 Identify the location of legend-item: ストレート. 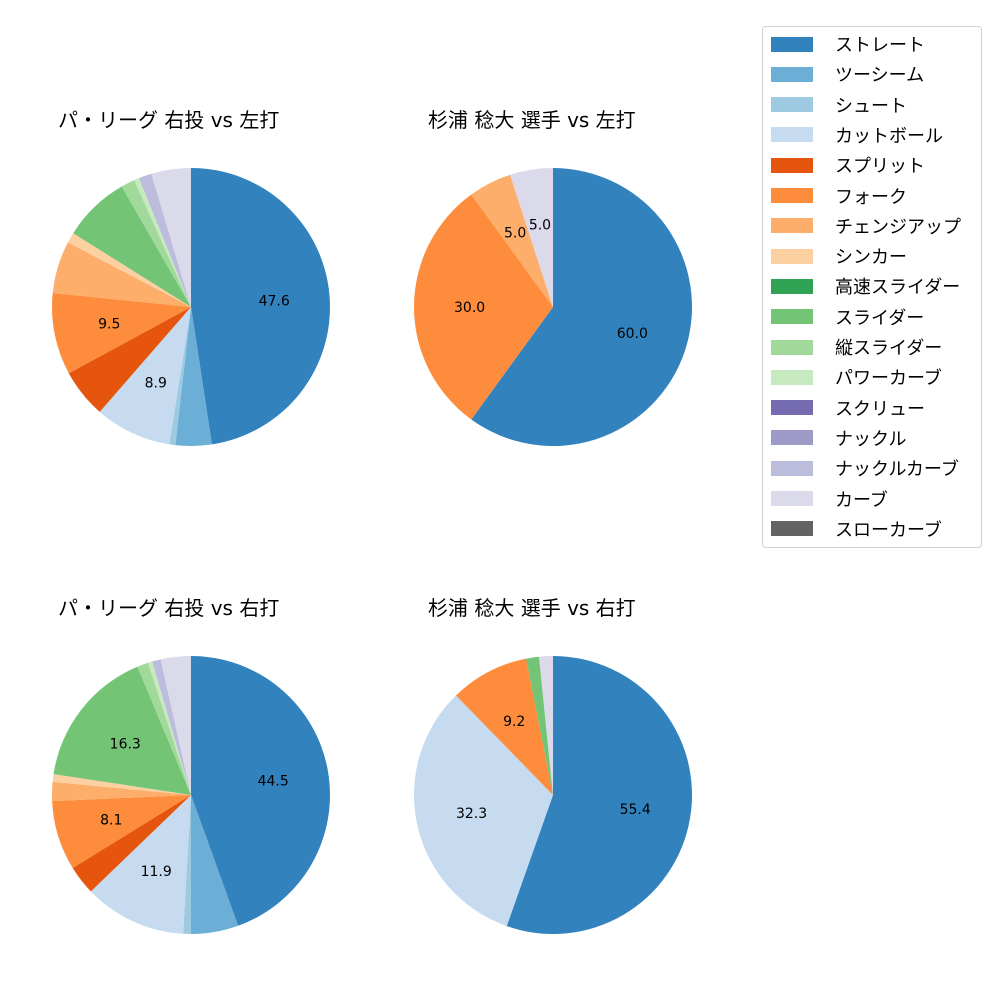
(848, 45).